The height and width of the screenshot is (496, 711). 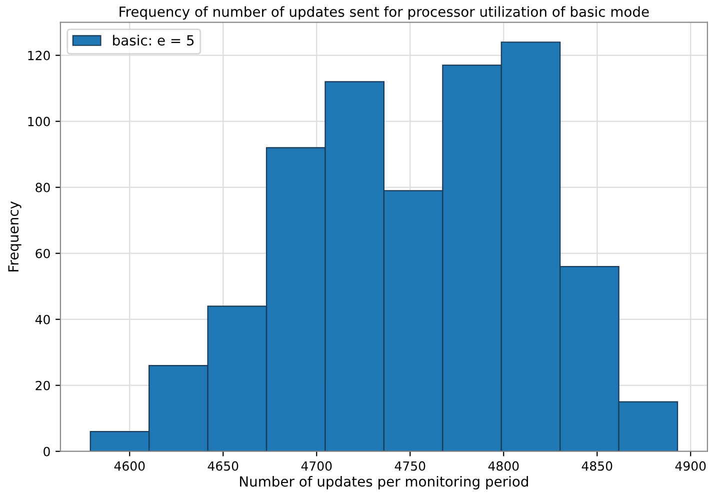 I want to click on legend-label: basic: e = 5, so click(x=153, y=40).